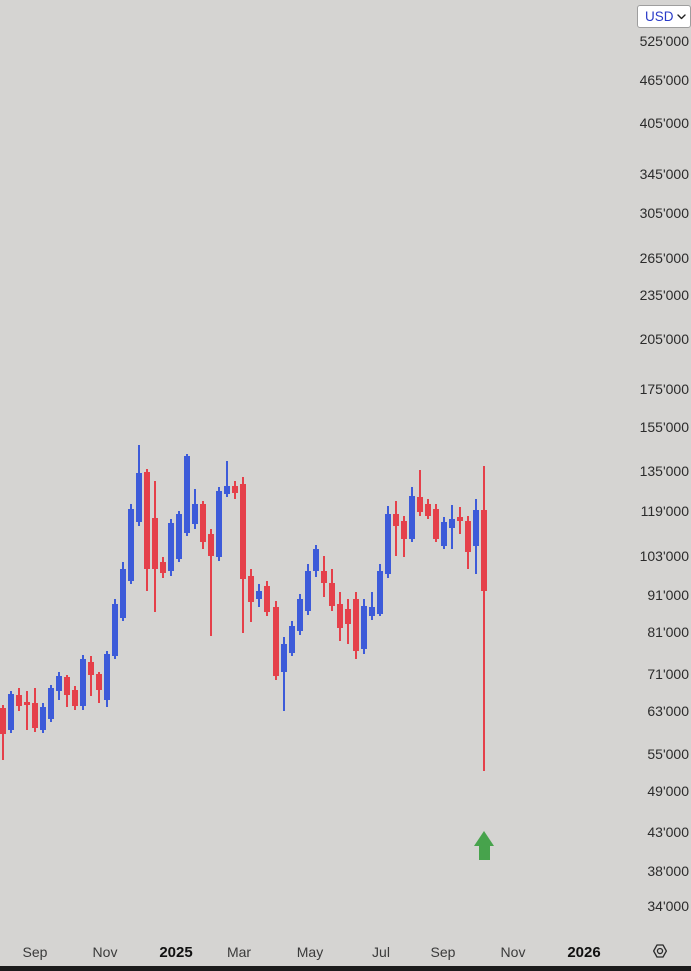  What do you see at coordinates (345, 968) in the screenshot?
I see `bottom-bar` at bounding box center [345, 968].